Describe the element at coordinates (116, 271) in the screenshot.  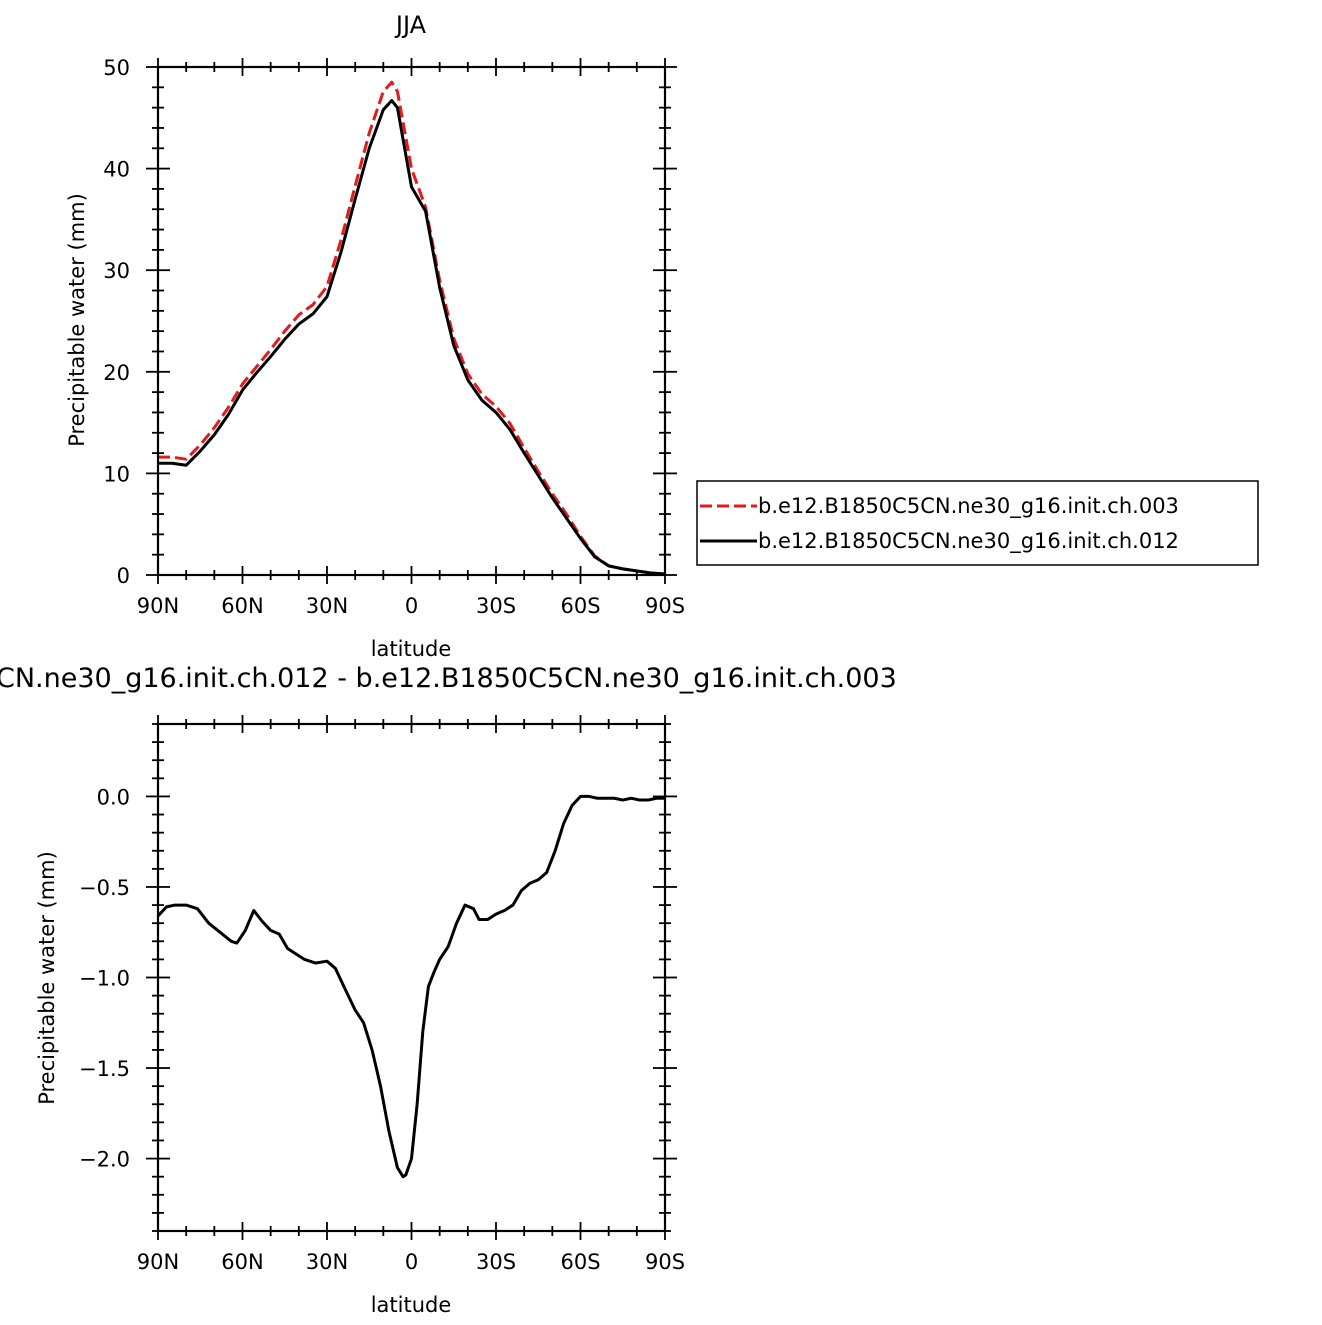
I see `top-y-tick-label: 30` at that location.